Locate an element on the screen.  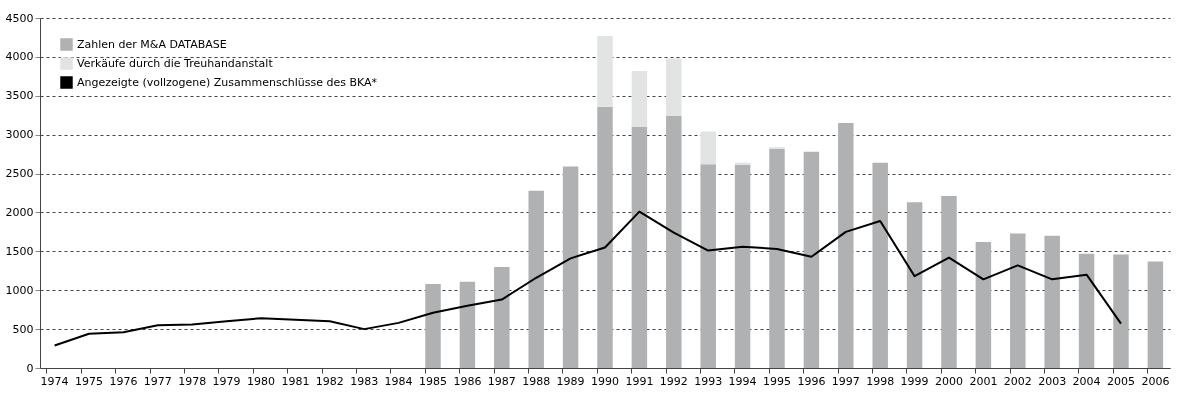
y-tick-label: 4500 is located at coordinates (19, 18).